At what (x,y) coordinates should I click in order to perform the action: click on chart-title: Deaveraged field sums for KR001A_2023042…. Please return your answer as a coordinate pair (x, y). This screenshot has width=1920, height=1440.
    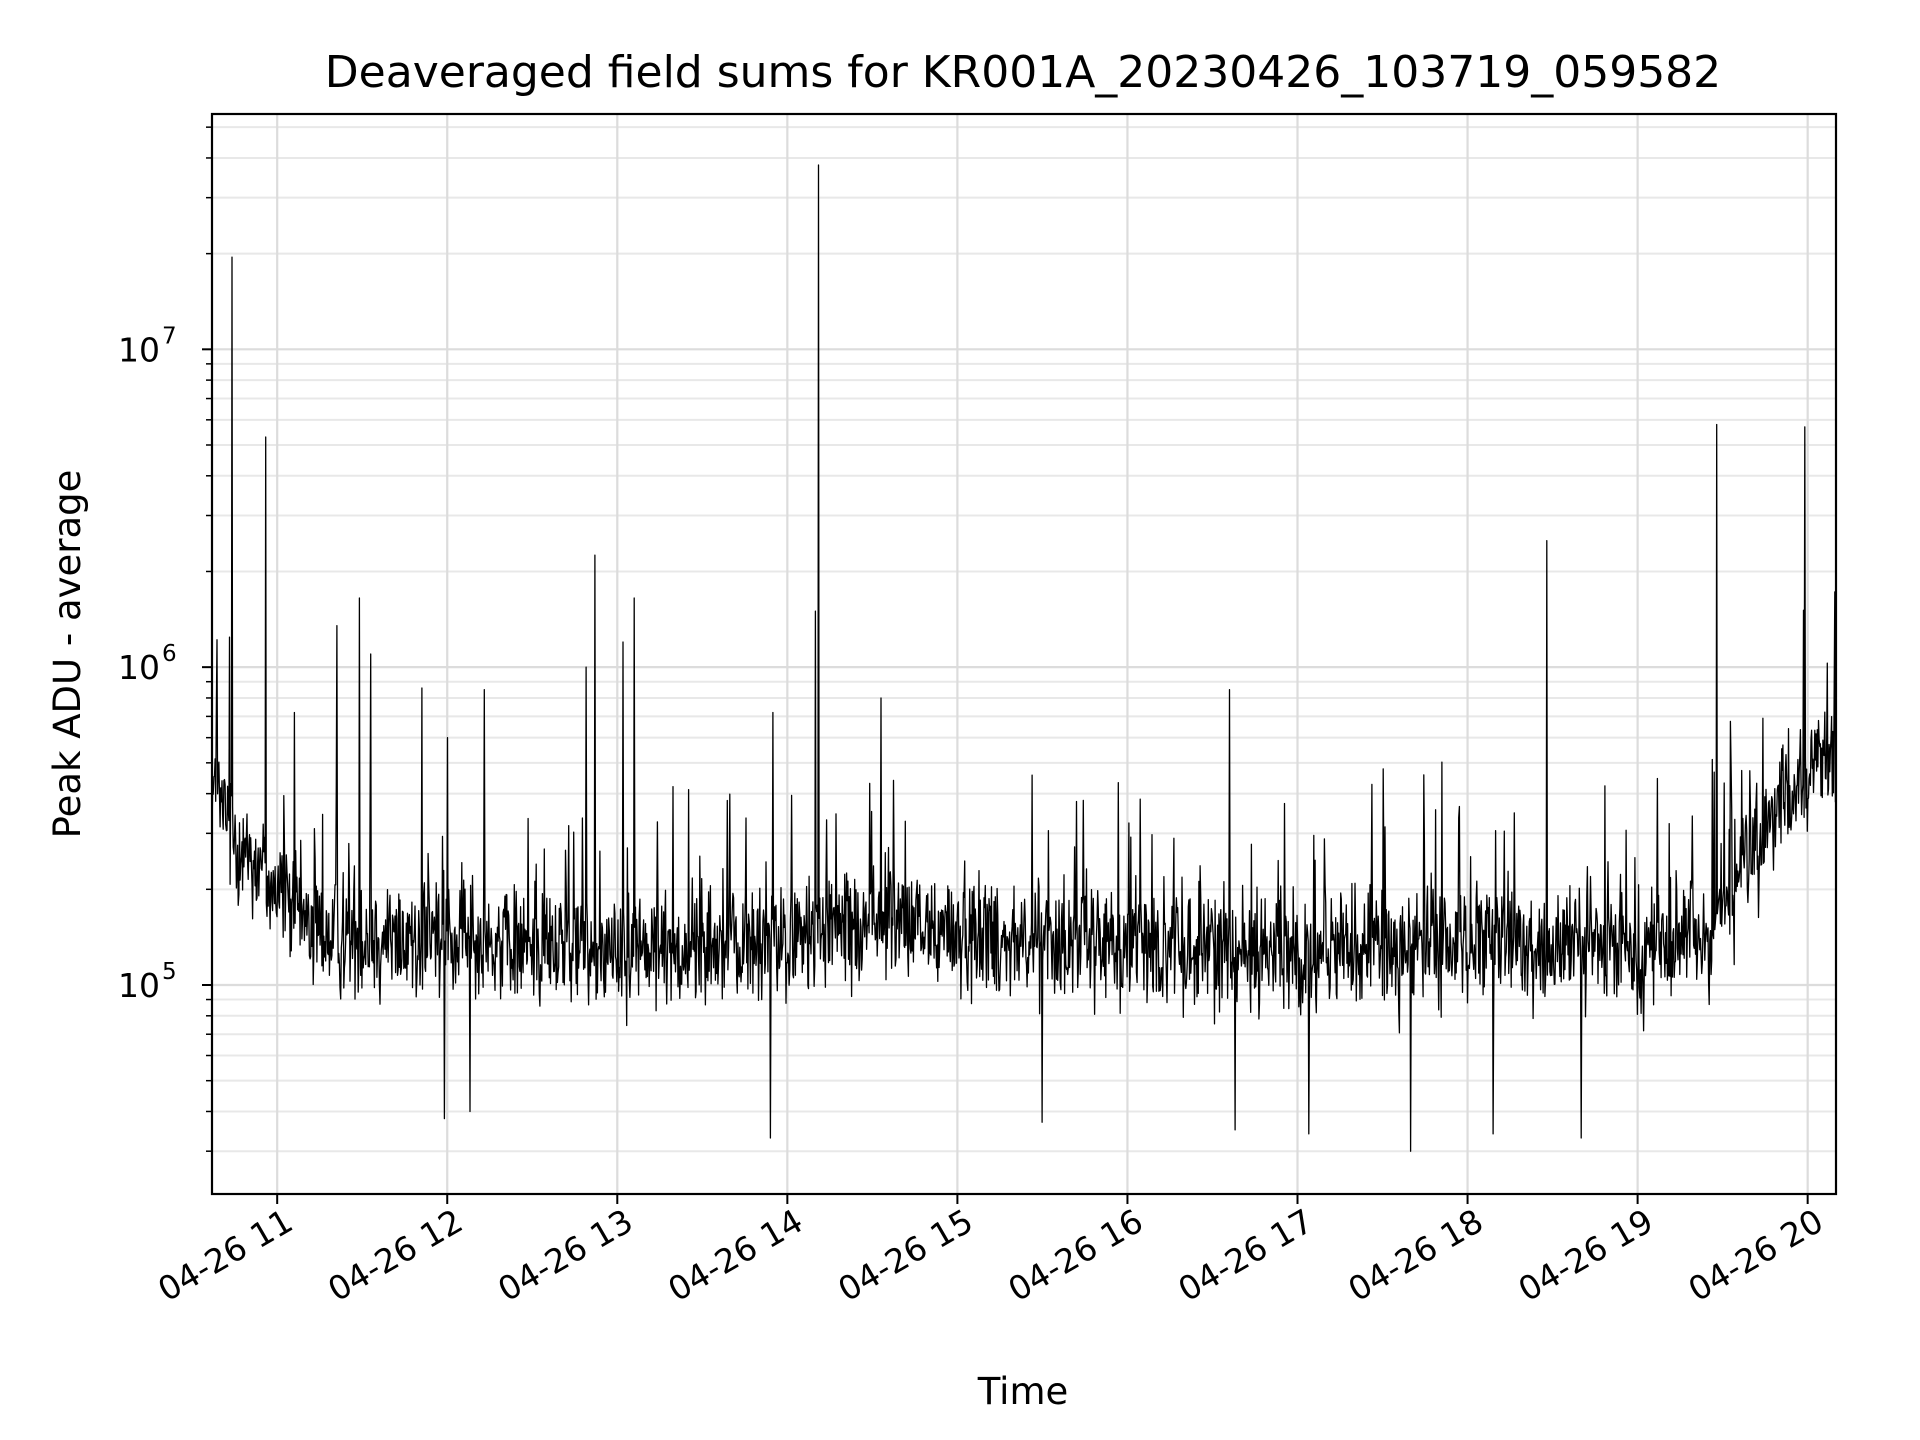
    Looking at the image, I should click on (1023, 72).